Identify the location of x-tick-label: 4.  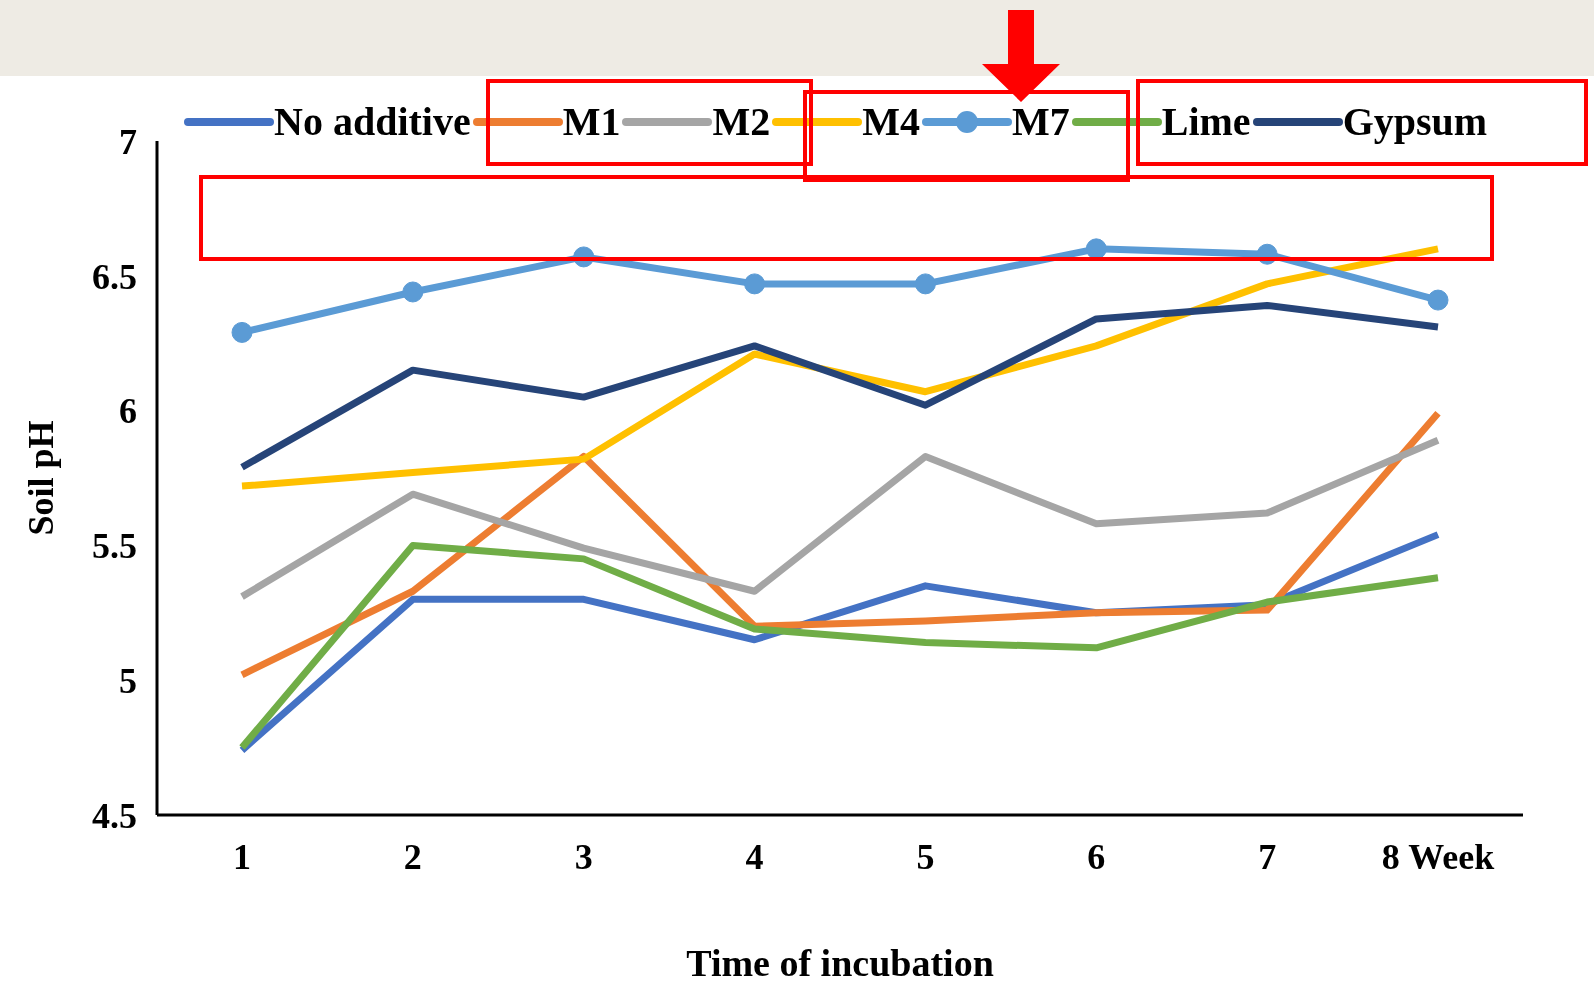
(754, 856).